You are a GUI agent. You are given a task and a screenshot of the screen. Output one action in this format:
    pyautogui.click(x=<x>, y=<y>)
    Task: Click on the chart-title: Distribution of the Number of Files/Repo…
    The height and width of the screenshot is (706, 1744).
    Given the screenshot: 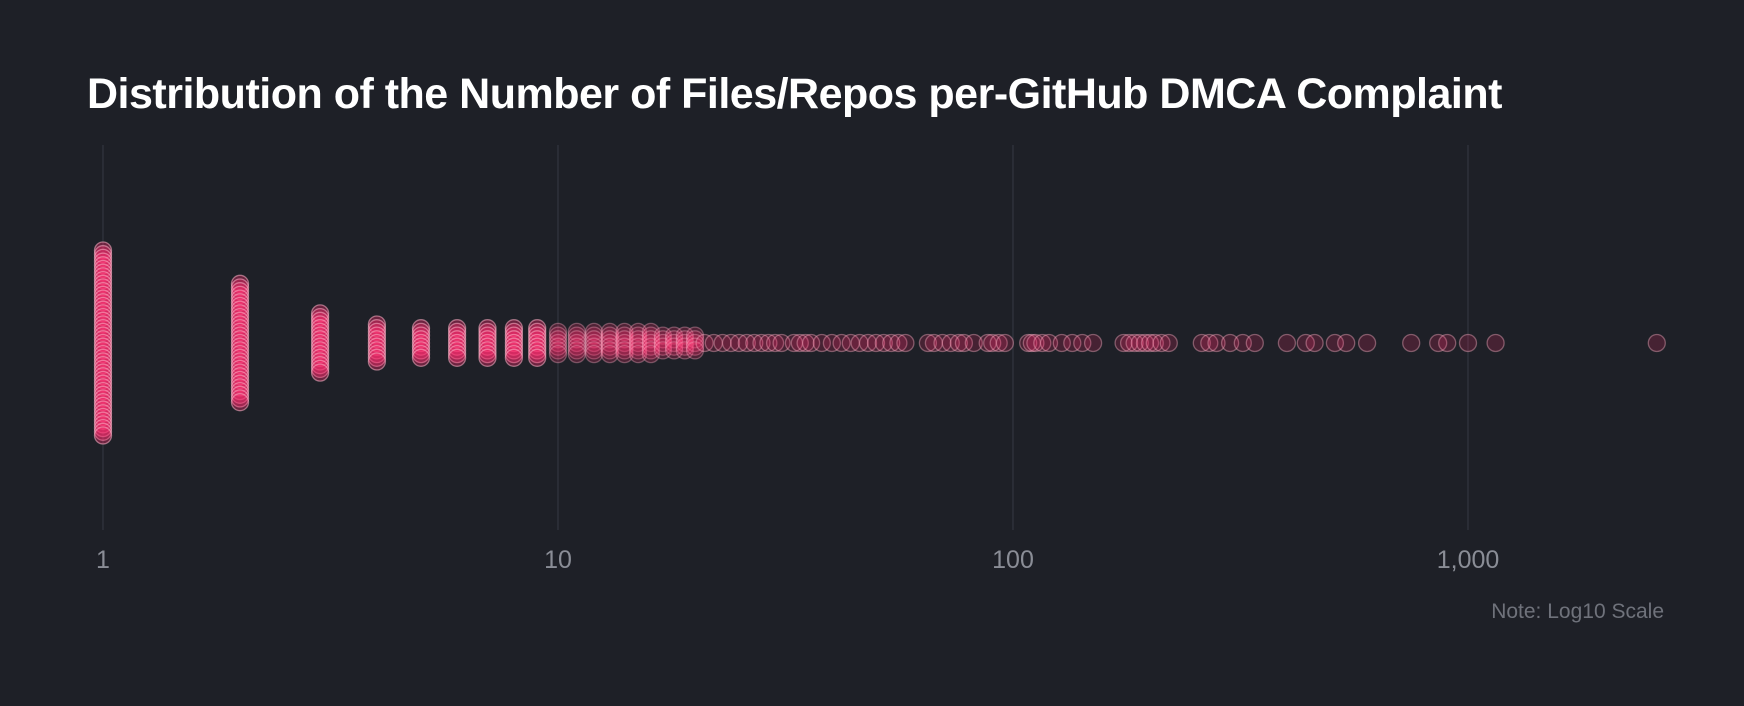 What is the action you would take?
    pyautogui.click(x=794, y=94)
    